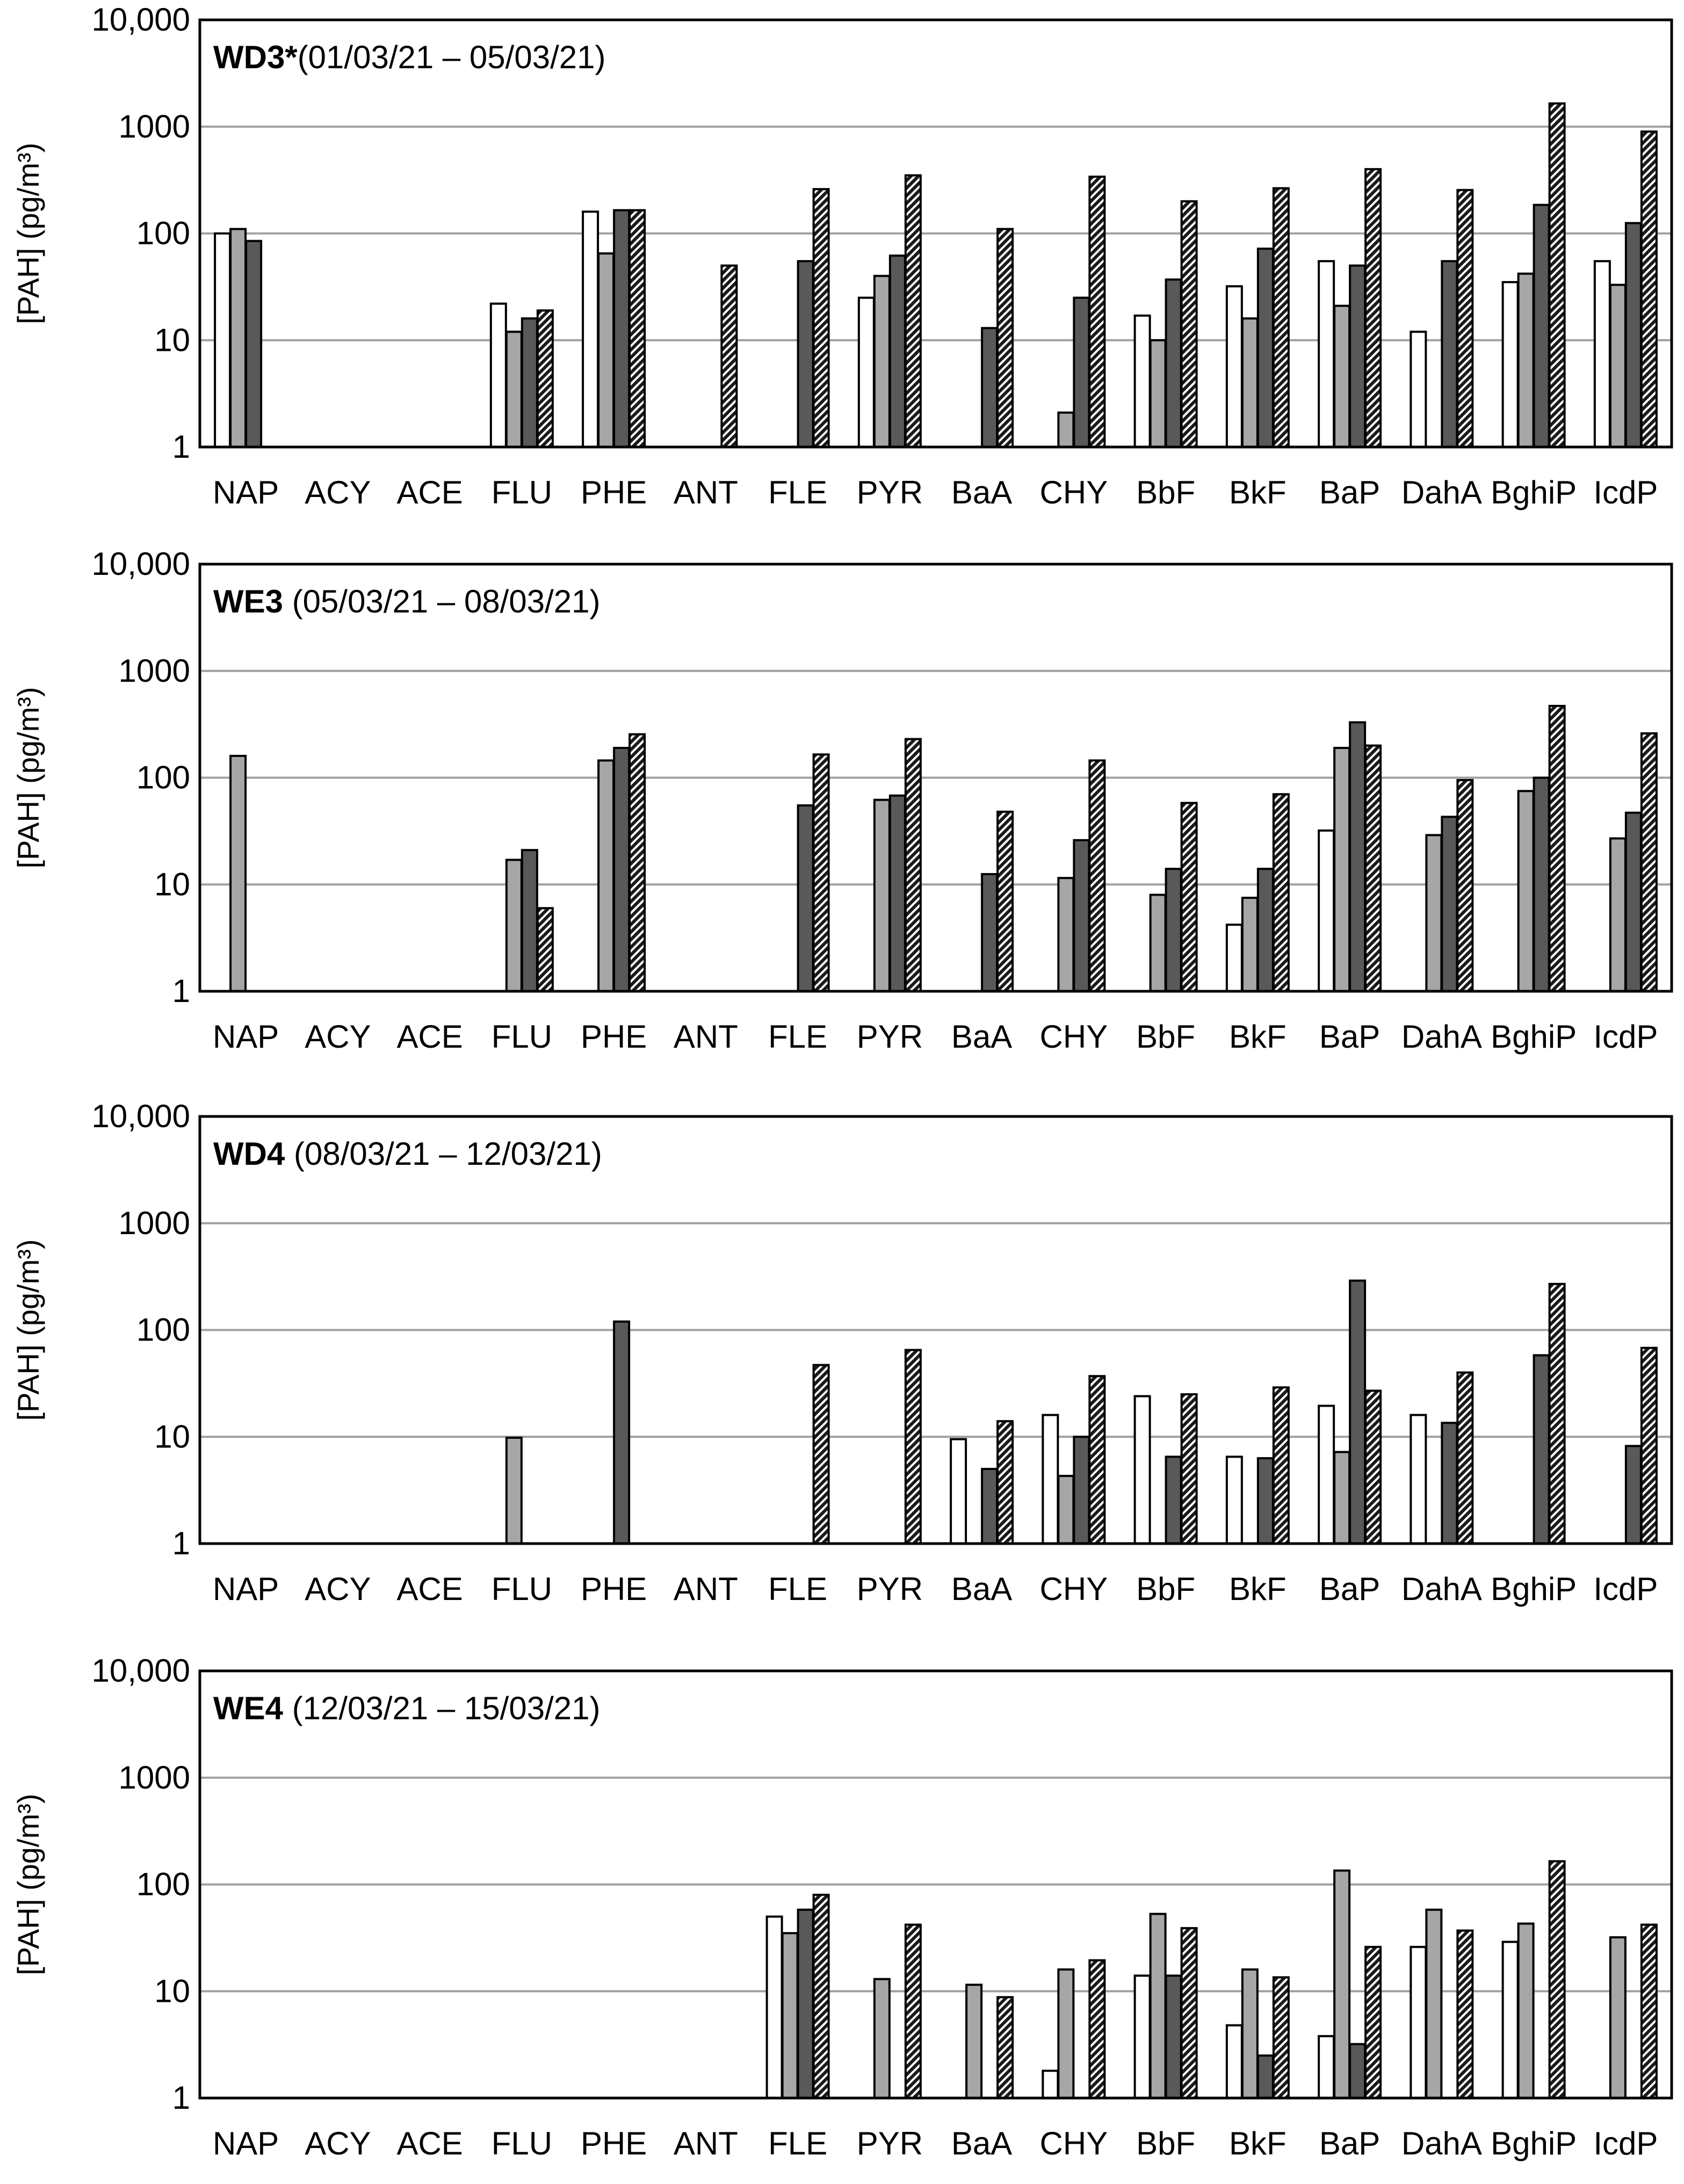 The image size is (1684, 2184). What do you see at coordinates (249, 601) in the screenshot?
I see `panel-title-bold: WE3` at bounding box center [249, 601].